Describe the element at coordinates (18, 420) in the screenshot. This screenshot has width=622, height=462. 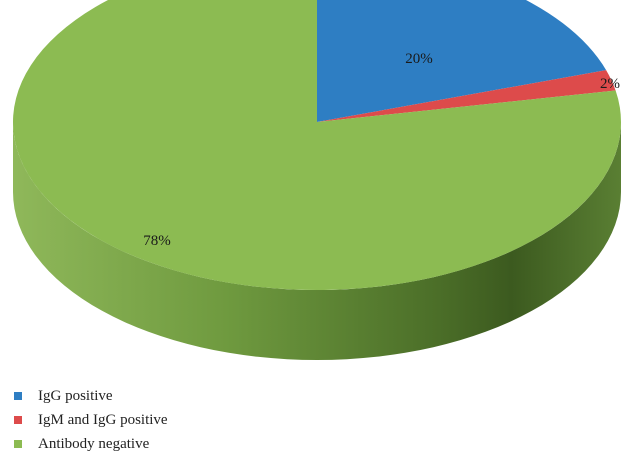
I see `legend-swatch-igm-igg-positive` at that location.